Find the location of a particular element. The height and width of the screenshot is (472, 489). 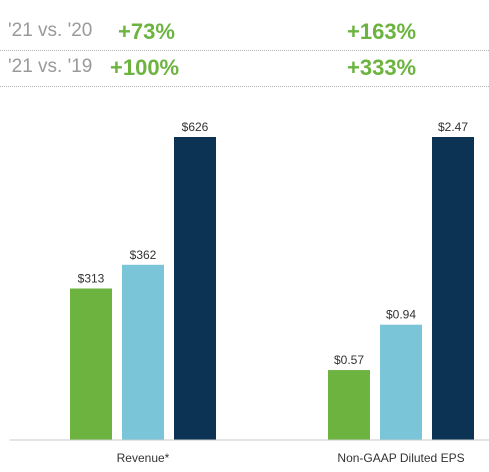

comparison-label: '21 vs. '19 is located at coordinates (50, 66).